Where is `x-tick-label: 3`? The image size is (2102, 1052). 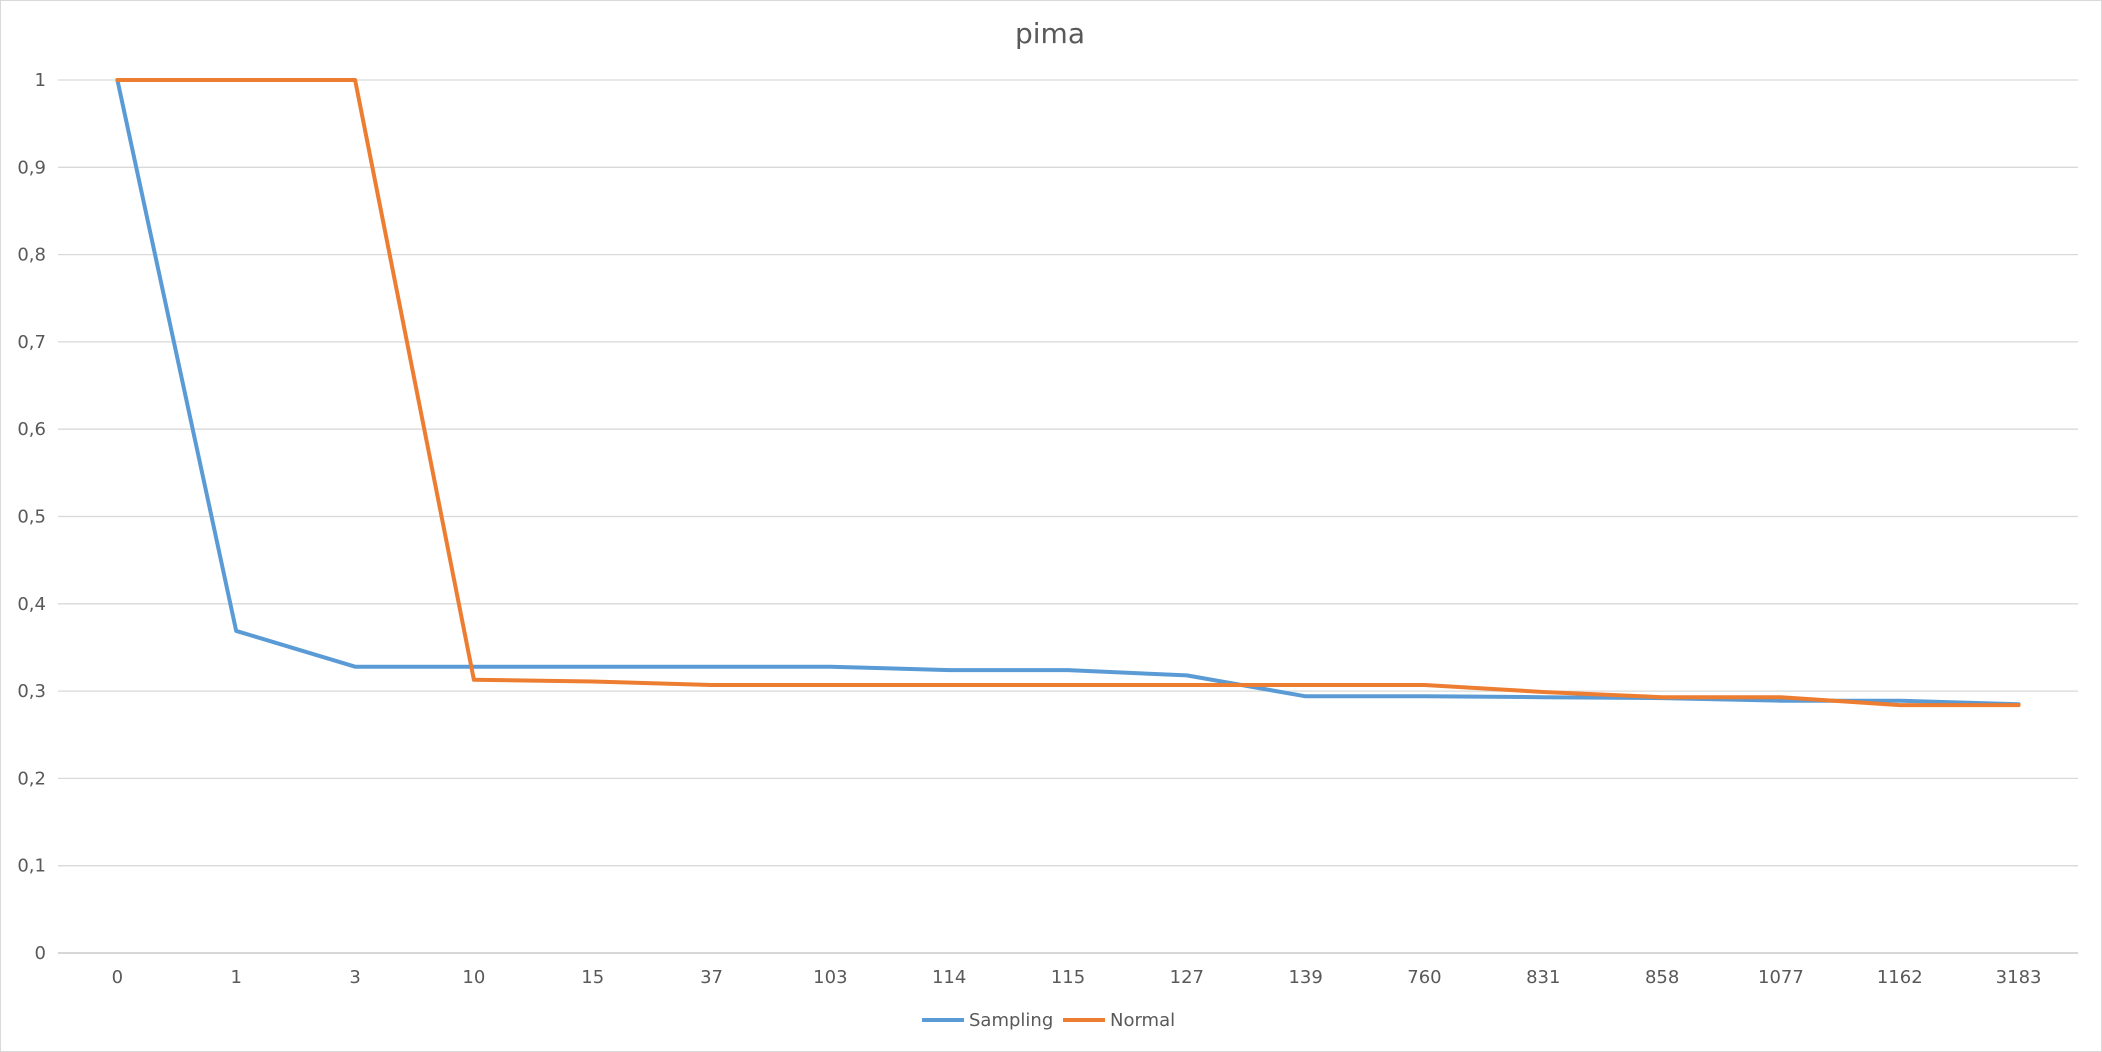 x-tick-label: 3 is located at coordinates (354, 977).